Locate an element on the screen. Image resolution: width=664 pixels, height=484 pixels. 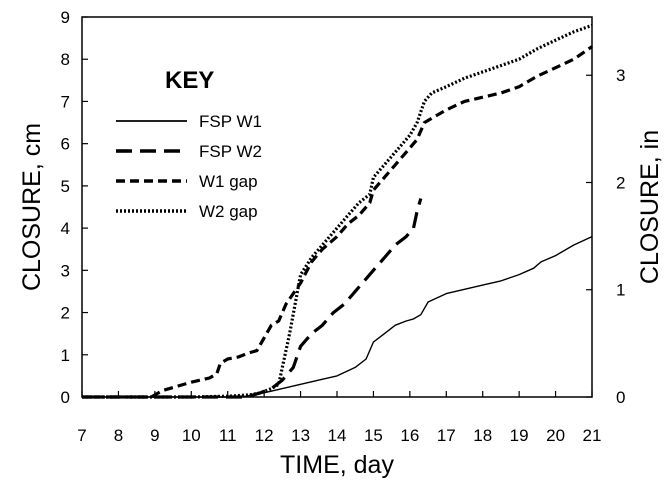
y2-tick-label: 0 is located at coordinates (620, 397).